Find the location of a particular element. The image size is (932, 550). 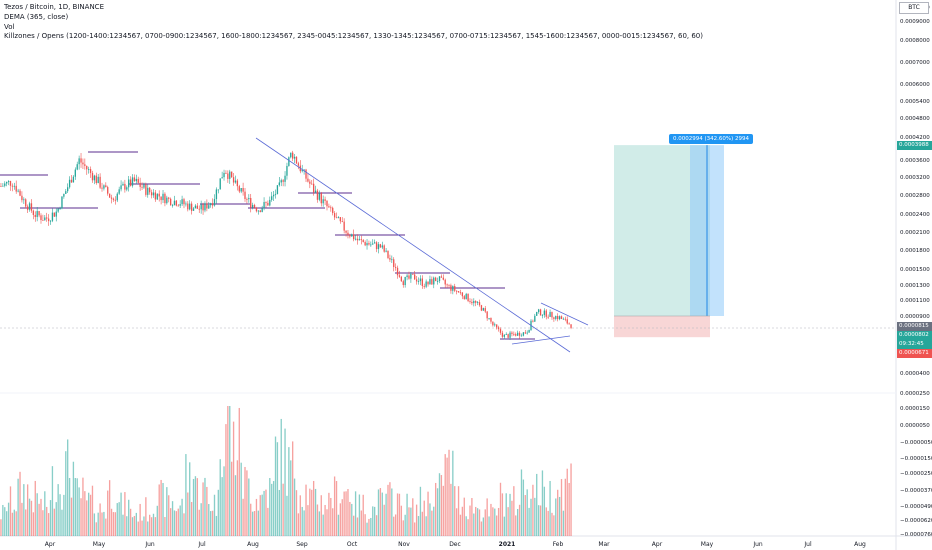

time-tick-label: Jul is located at coordinates (201, 544).